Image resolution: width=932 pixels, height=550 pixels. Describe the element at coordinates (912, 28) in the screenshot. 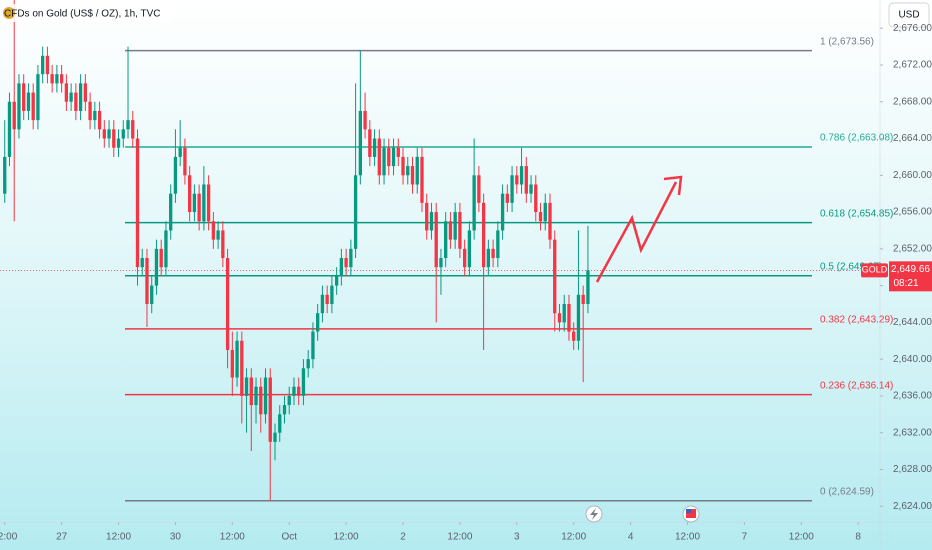

I see `y-tick-label: 2,676.00` at that location.